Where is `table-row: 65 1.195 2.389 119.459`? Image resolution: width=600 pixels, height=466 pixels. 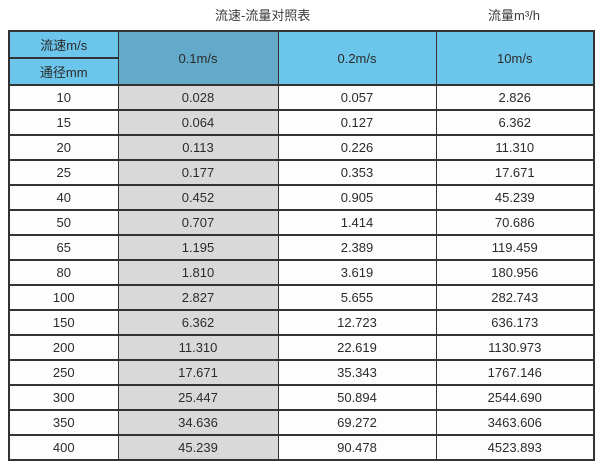
table-row: 65 1.195 2.389 119.459 is located at coordinates (301, 247).